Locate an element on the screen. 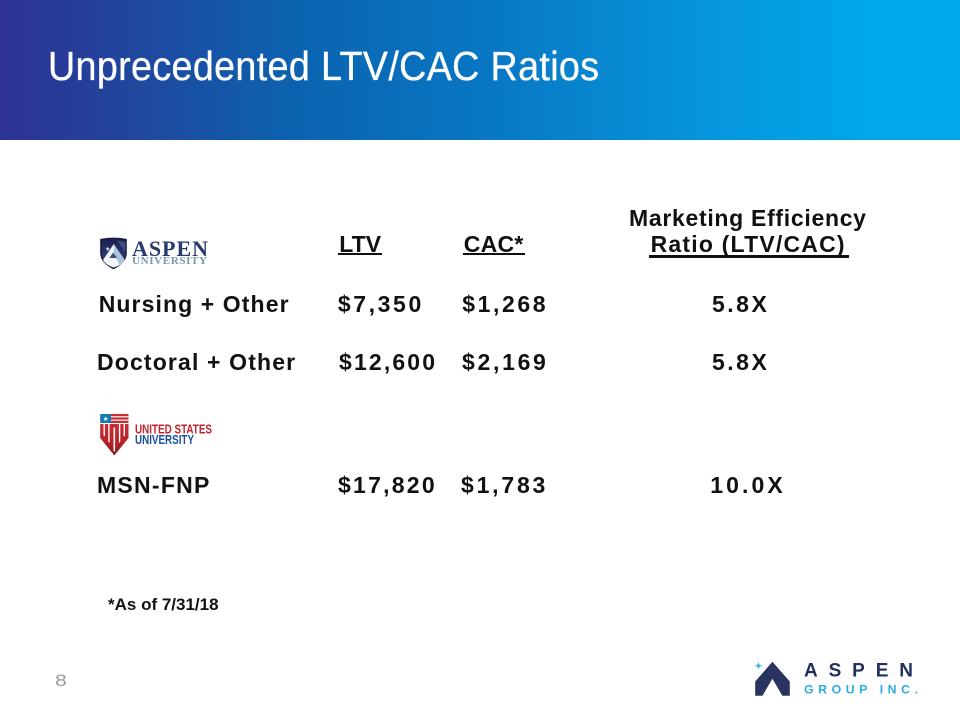 The width and height of the screenshot is (960, 720). svg-text: UNITED STATES is located at coordinates (173, 430).